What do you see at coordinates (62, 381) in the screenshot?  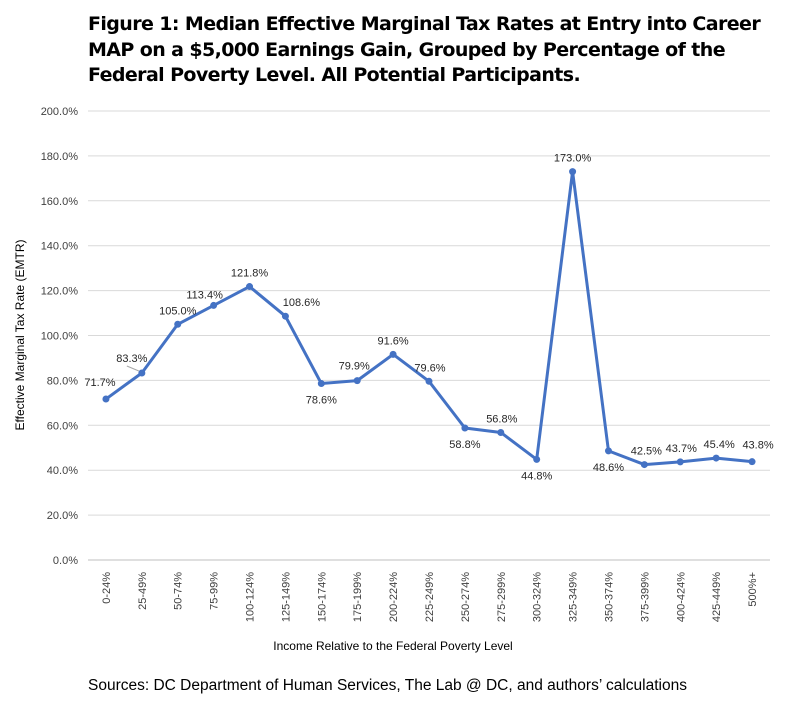 I see `y-tick-label: 80.0%` at bounding box center [62, 381].